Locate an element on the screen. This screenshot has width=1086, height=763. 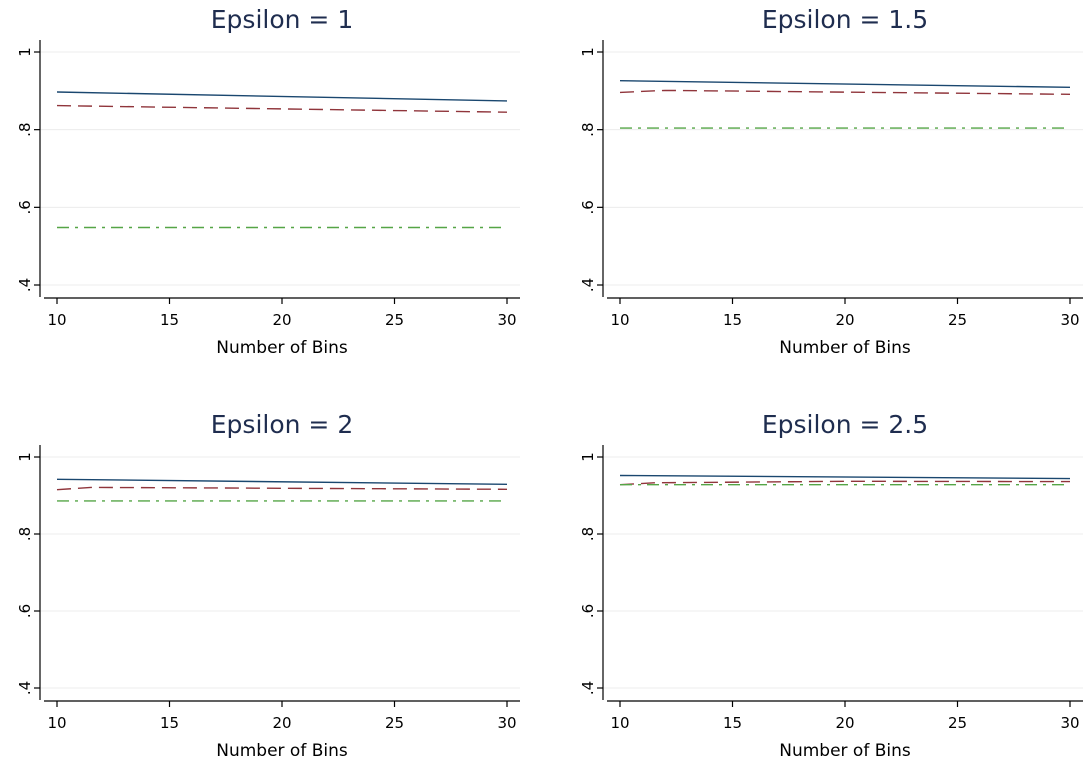
chart-title: Epsilon = 2 is located at coordinates (282, 424).